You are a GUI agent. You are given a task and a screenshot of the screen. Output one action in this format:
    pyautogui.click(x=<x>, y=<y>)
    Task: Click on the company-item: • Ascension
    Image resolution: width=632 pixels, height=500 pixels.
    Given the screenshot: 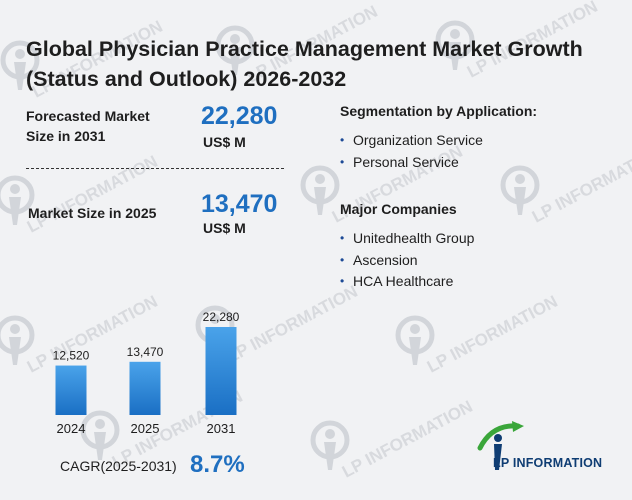 What is the action you would take?
    pyautogui.click(x=407, y=261)
    